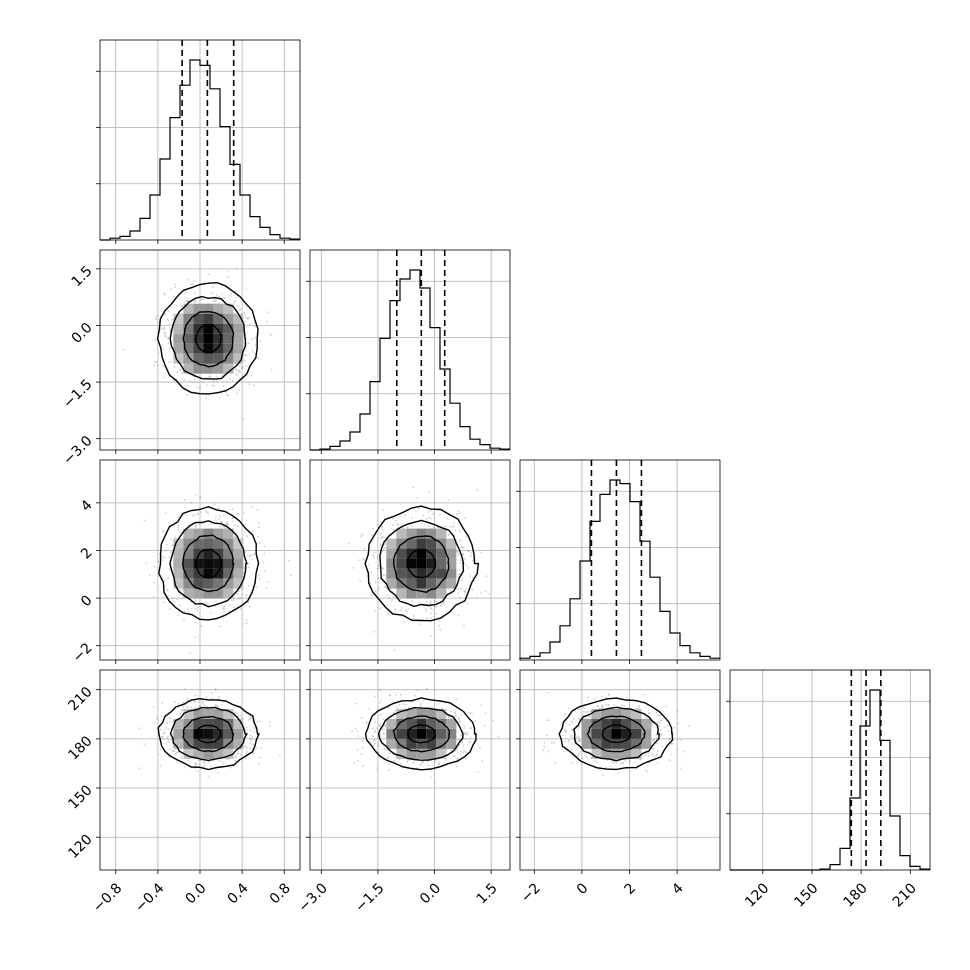 The height and width of the screenshot is (970, 970). I want to click on xtick-label-1-2: 0.0, so click(430, 893).